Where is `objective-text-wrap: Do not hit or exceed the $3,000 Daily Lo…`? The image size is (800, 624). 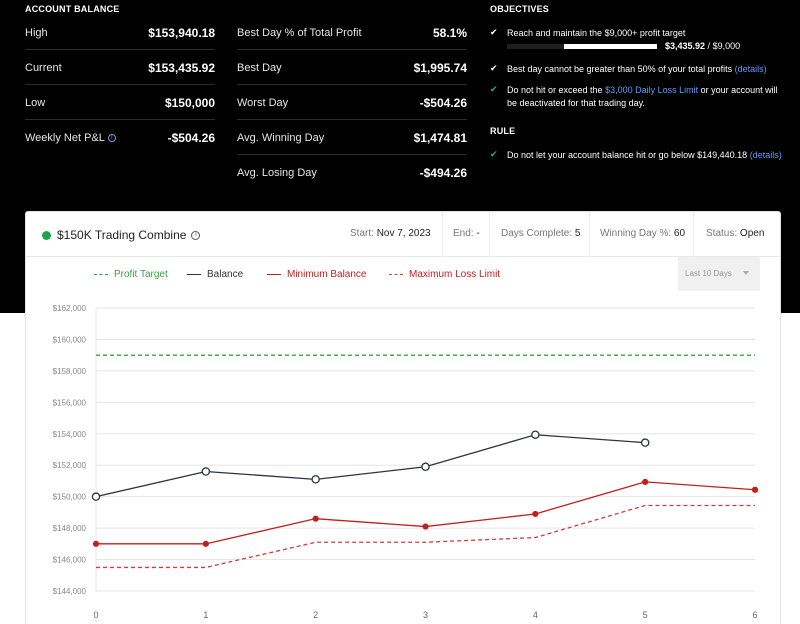 objective-text-wrap: Do not hit or exceed the $3,000 Daily Lo… is located at coordinates (648, 97).